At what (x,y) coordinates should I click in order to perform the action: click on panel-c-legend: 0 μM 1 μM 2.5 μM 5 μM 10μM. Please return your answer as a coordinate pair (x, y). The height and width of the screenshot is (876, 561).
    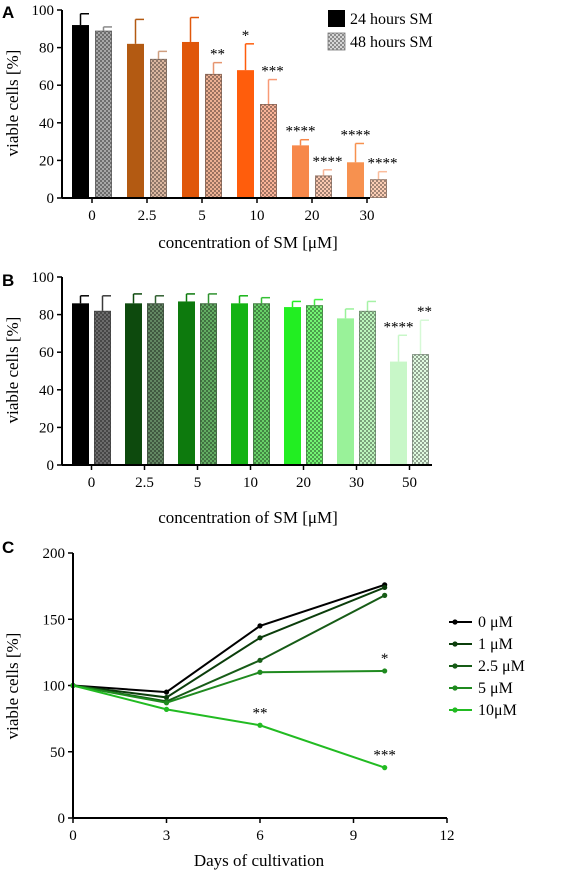
    Looking at the image, I should click on (487, 666).